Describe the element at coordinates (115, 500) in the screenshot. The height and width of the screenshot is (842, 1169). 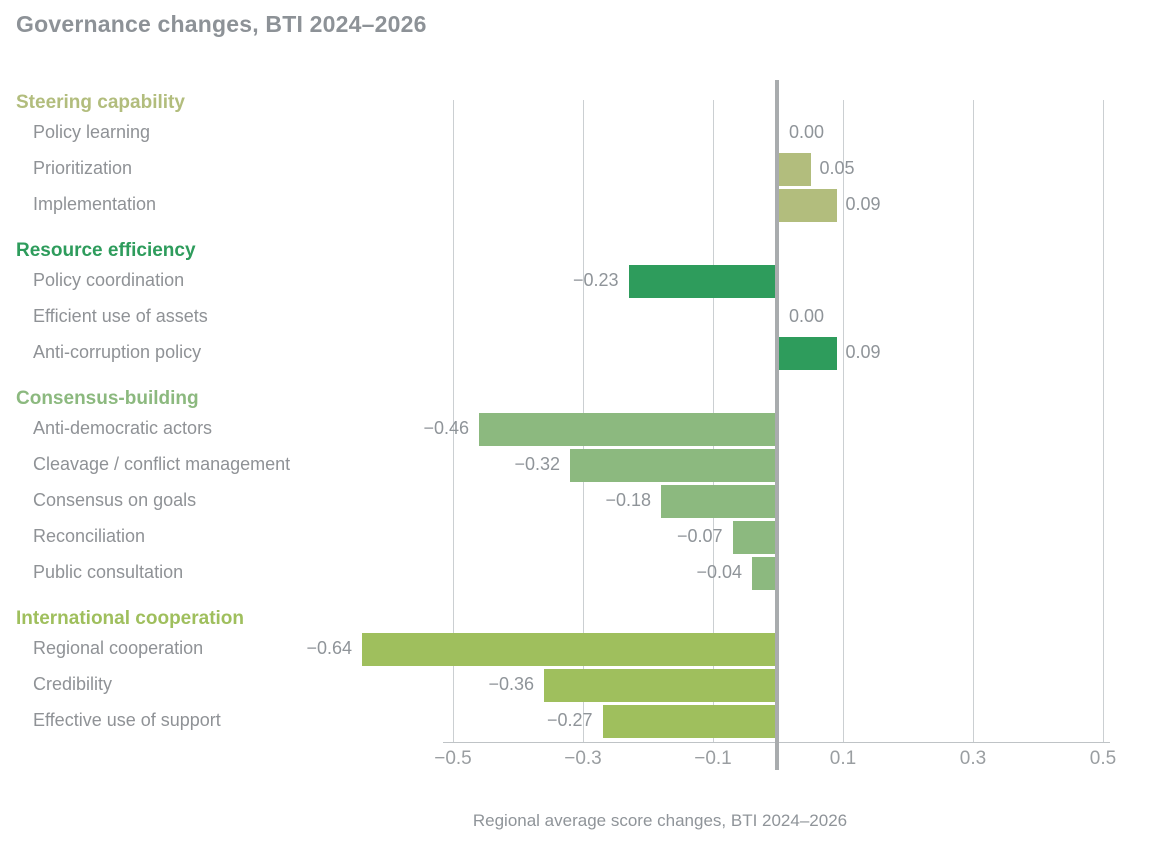
I see `item-label: Consensus on goals` at that location.